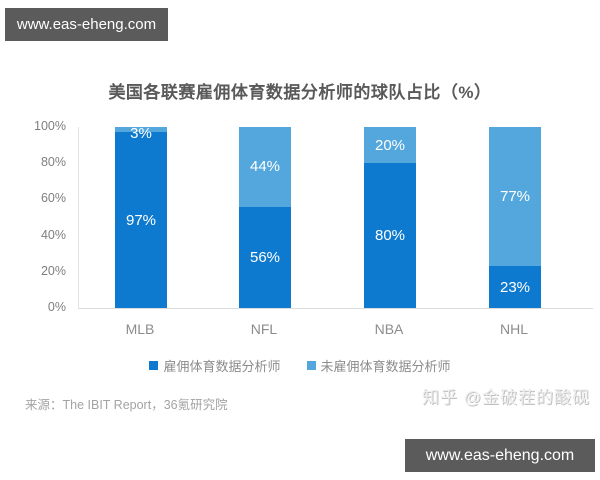  I want to click on bar-segment-nhl-employed: 23%, so click(515, 287).